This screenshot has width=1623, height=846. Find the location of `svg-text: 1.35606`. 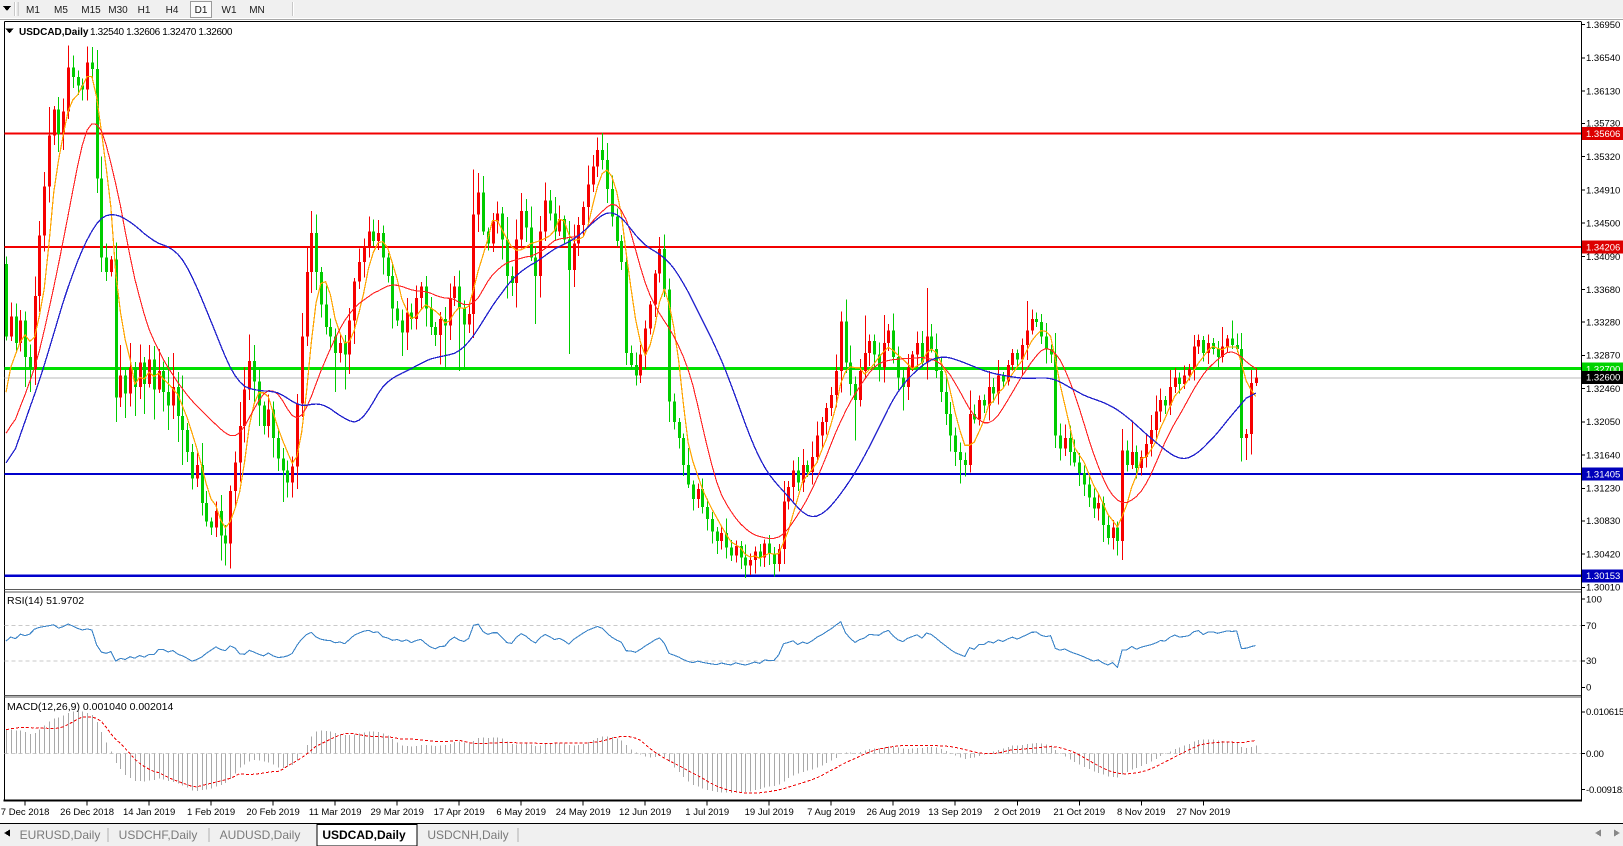

svg-text: 1.35606 is located at coordinates (1603, 134).